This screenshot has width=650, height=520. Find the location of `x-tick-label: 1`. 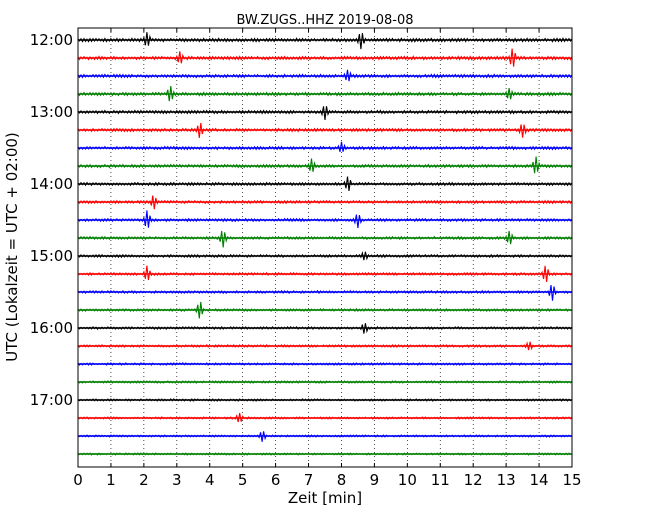

x-tick-label: 1 is located at coordinates (111, 480).